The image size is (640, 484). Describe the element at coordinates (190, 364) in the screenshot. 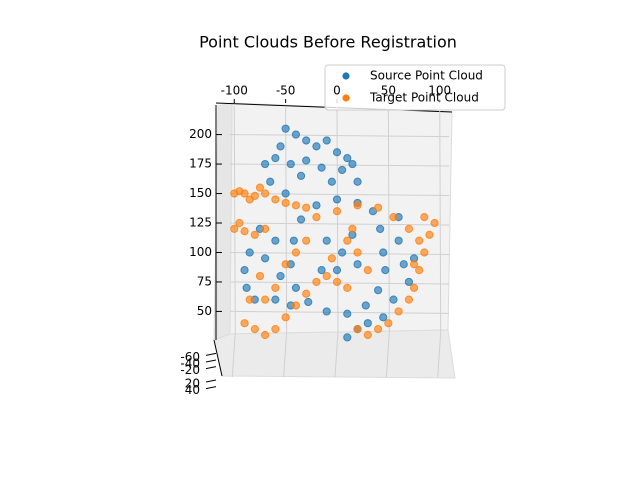

I see `y-tick-label: -40` at that location.